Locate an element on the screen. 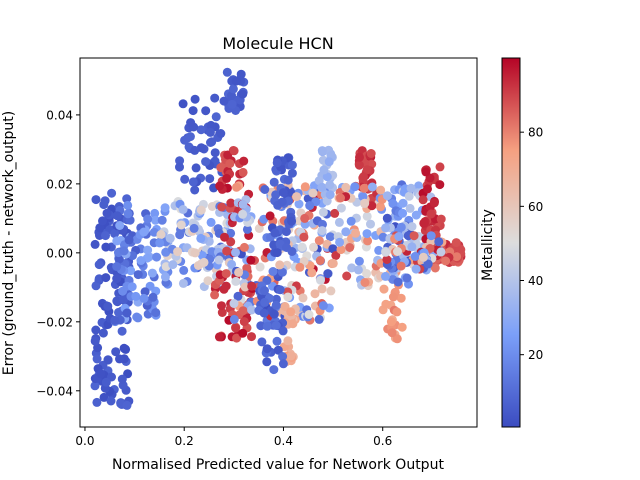 This screenshot has height=480, width=640. chart-title: Molecule HCN is located at coordinates (277, 43).